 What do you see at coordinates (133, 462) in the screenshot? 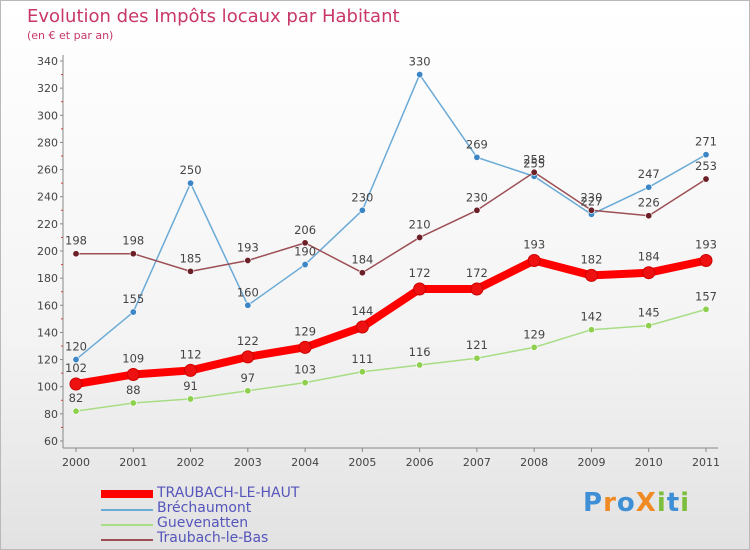
I see `x-tick-label: 2001` at bounding box center [133, 462].